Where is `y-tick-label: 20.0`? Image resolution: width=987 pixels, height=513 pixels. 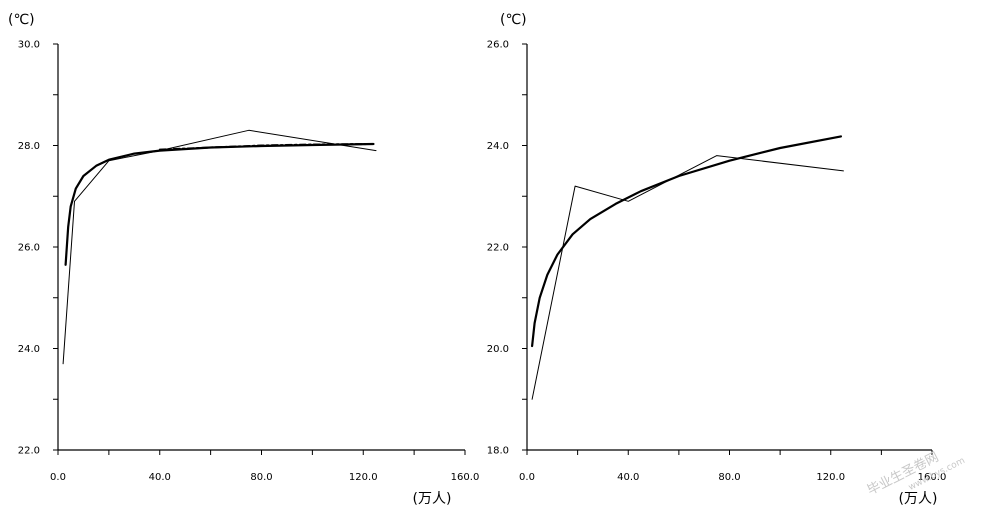 y-tick-label: 20.0 is located at coordinates (498, 349).